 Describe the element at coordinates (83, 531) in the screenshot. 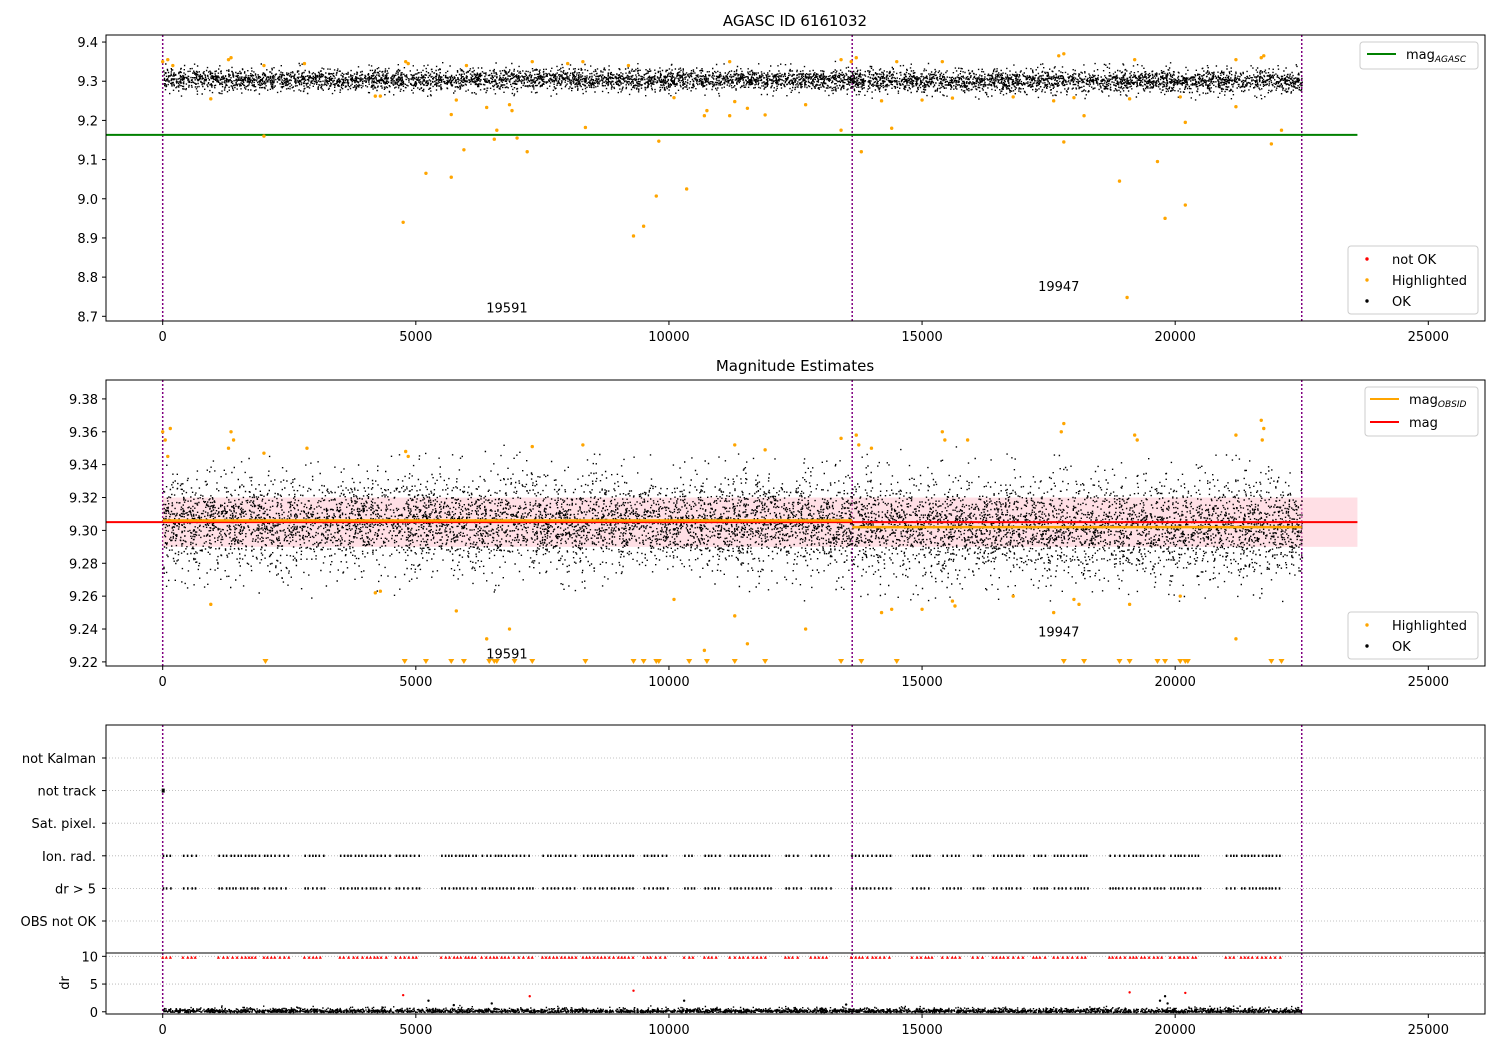

I see `y-tick-label: 9.30` at that location.